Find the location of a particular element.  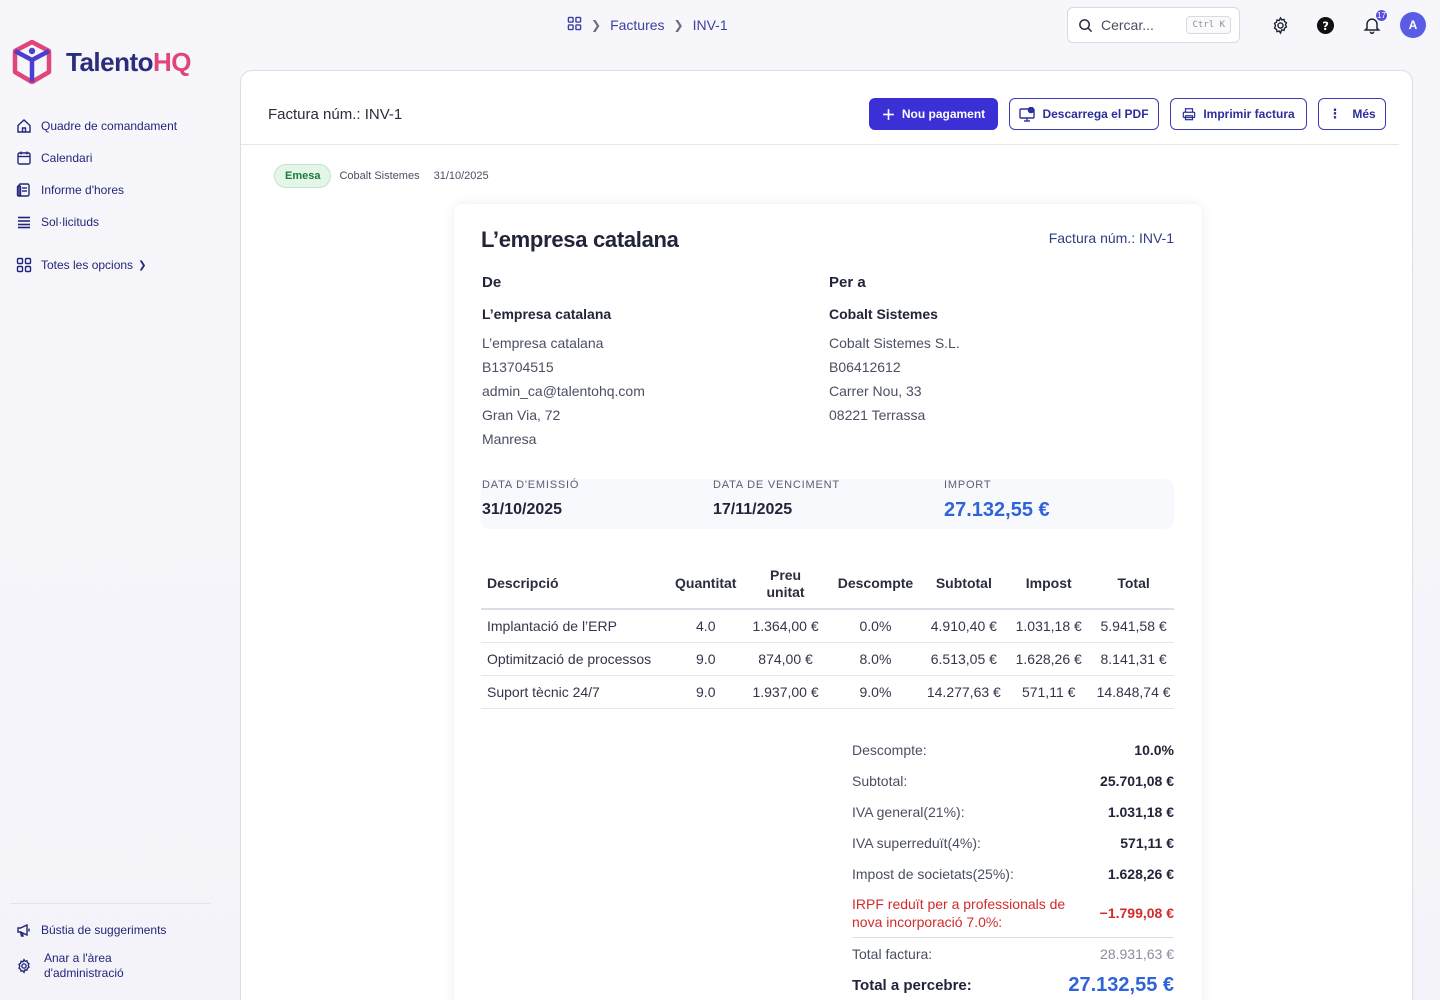

search-icon is located at coordinates (1086, 25).